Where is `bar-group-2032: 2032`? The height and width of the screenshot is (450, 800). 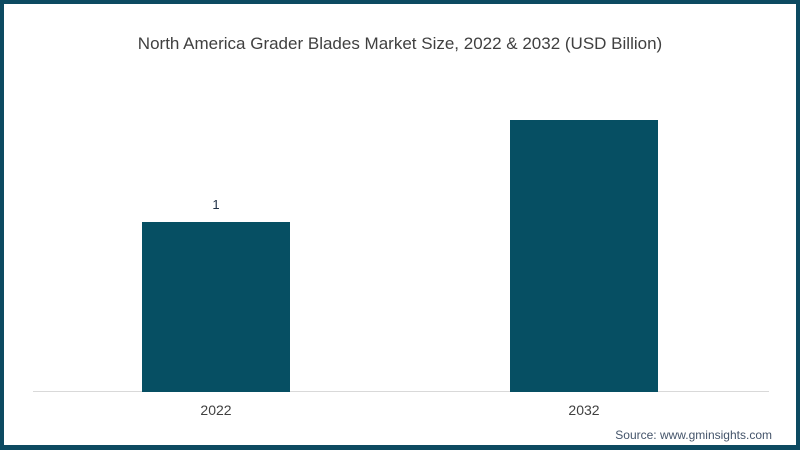 bar-group-2032: 2032 is located at coordinates (584, 269).